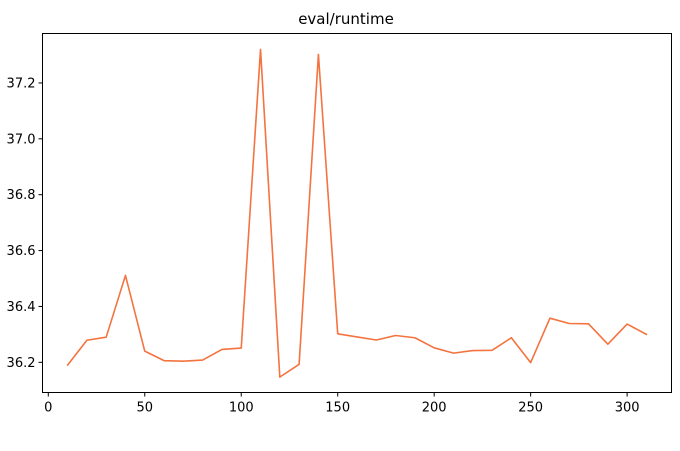 This screenshot has height=451, width=680. Describe the element at coordinates (21, 251) in the screenshot. I see `y-tick-label: 36.6` at that location.